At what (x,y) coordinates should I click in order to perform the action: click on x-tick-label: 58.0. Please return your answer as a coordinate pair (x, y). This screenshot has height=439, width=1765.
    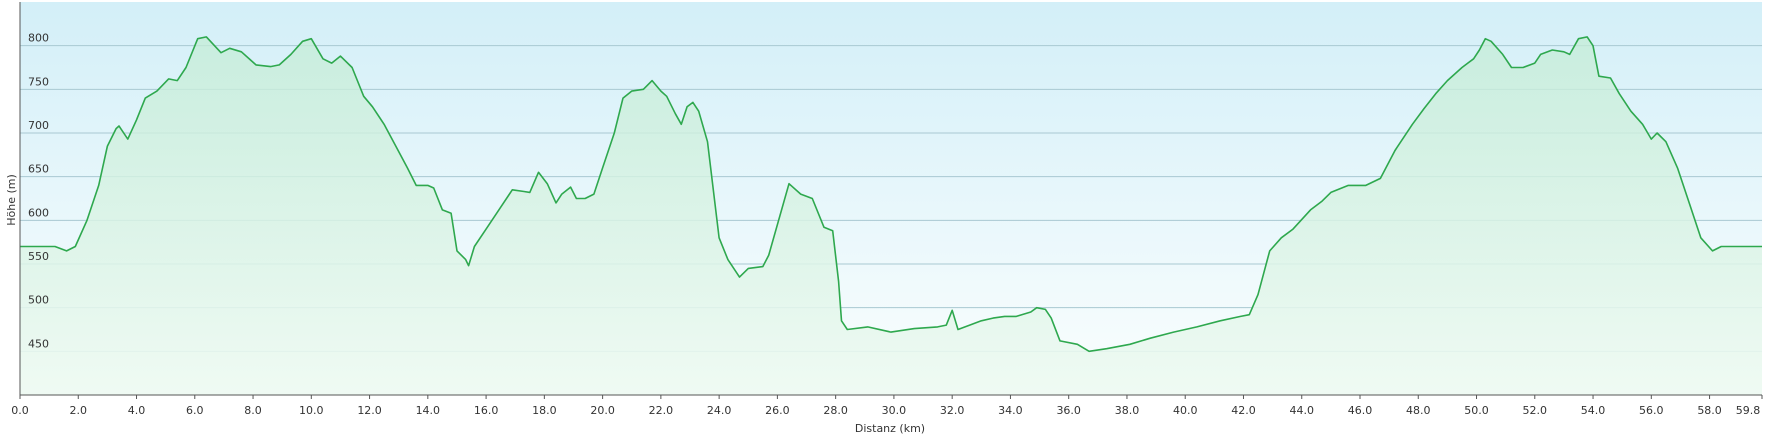
    Looking at the image, I should click on (1709, 410).